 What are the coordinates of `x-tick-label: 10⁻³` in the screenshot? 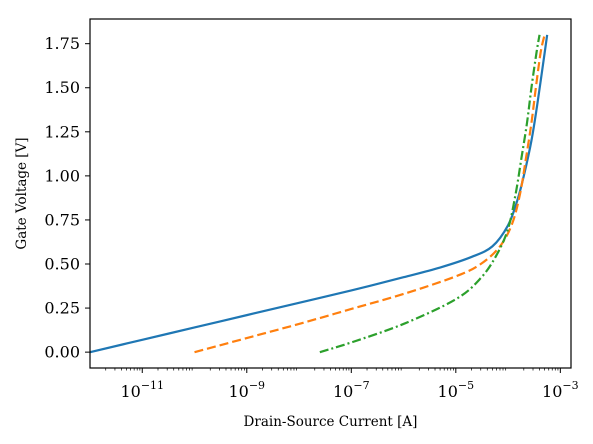 It's located at (560, 390).